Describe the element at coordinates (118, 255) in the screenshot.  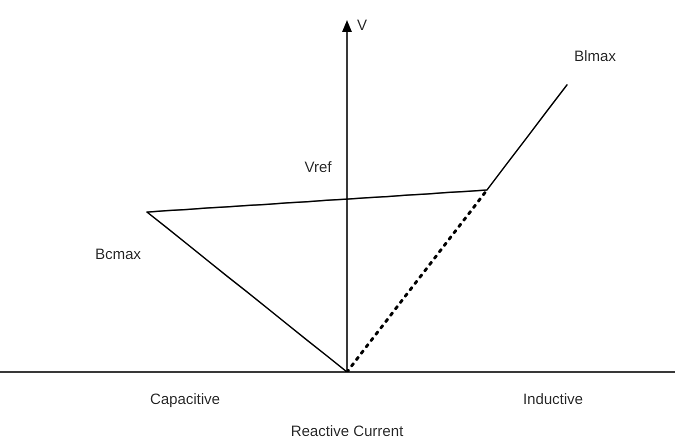
I see `annotation: Bcmax` at that location.